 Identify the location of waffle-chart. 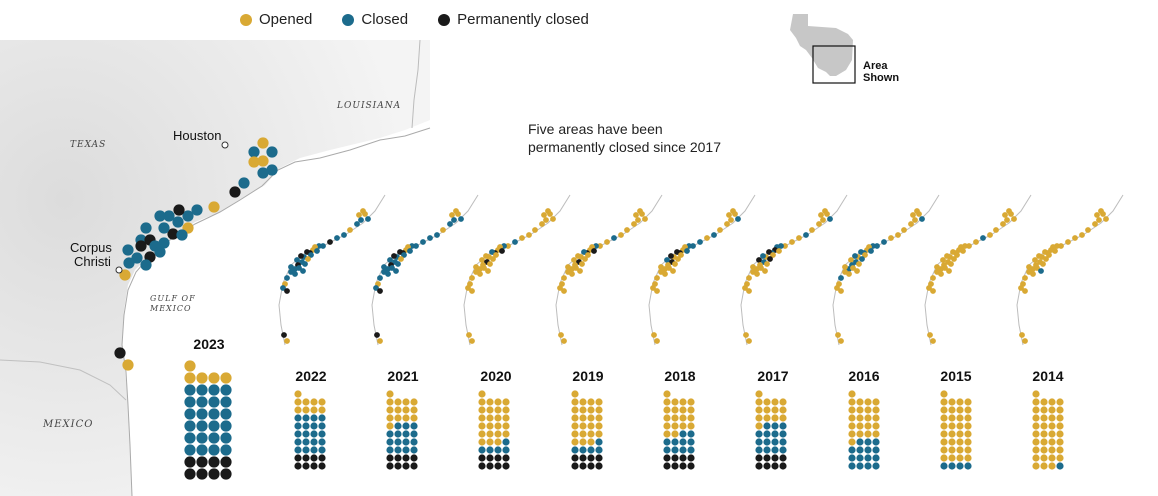
(494, 430).